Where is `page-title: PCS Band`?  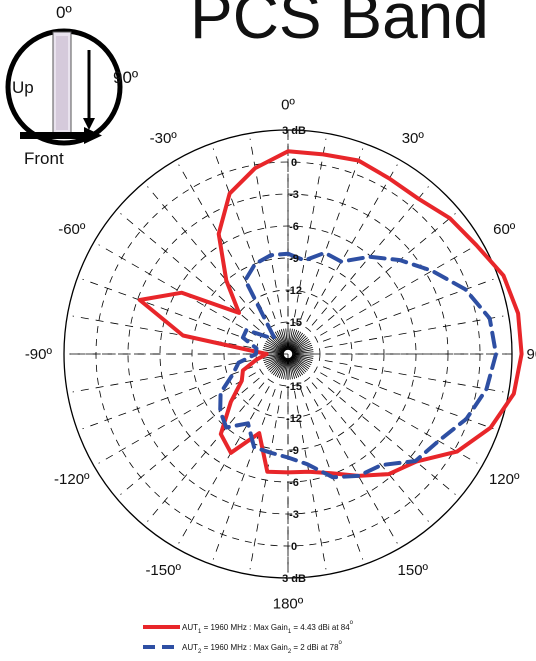
page-title: PCS Band is located at coordinates (339, 26).